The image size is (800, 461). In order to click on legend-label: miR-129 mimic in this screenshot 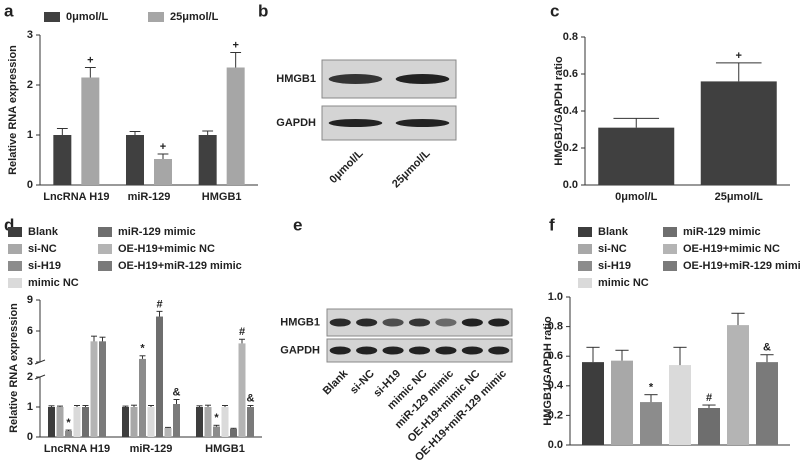, I will do `click(157, 232)`.